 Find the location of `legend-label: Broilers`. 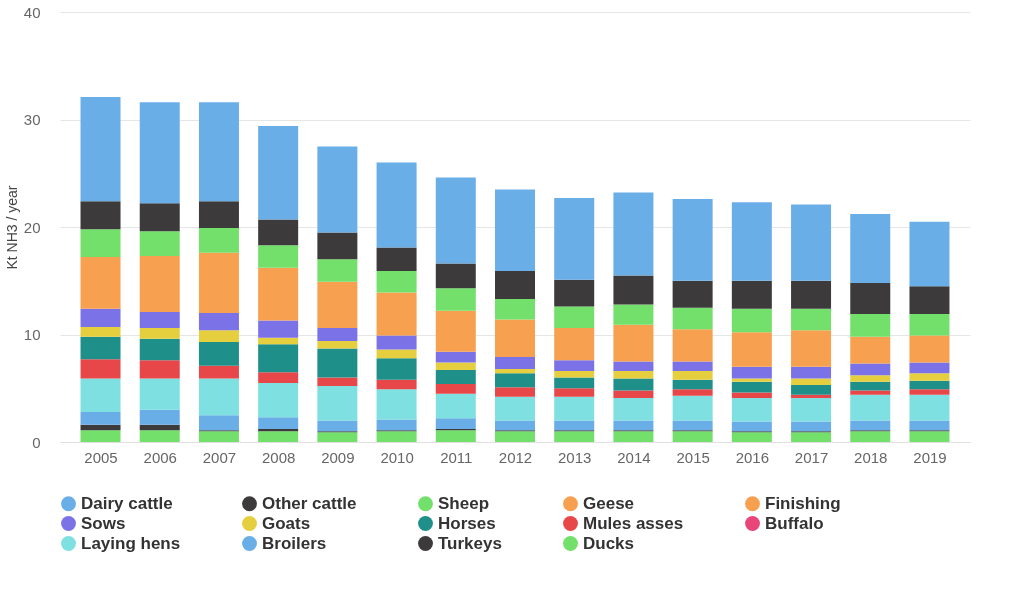

legend-label: Broilers is located at coordinates (294, 543).